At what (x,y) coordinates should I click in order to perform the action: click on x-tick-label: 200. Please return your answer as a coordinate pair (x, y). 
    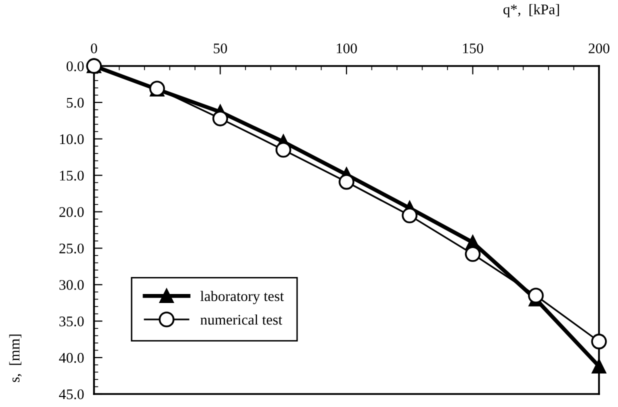
    Looking at the image, I should click on (599, 48).